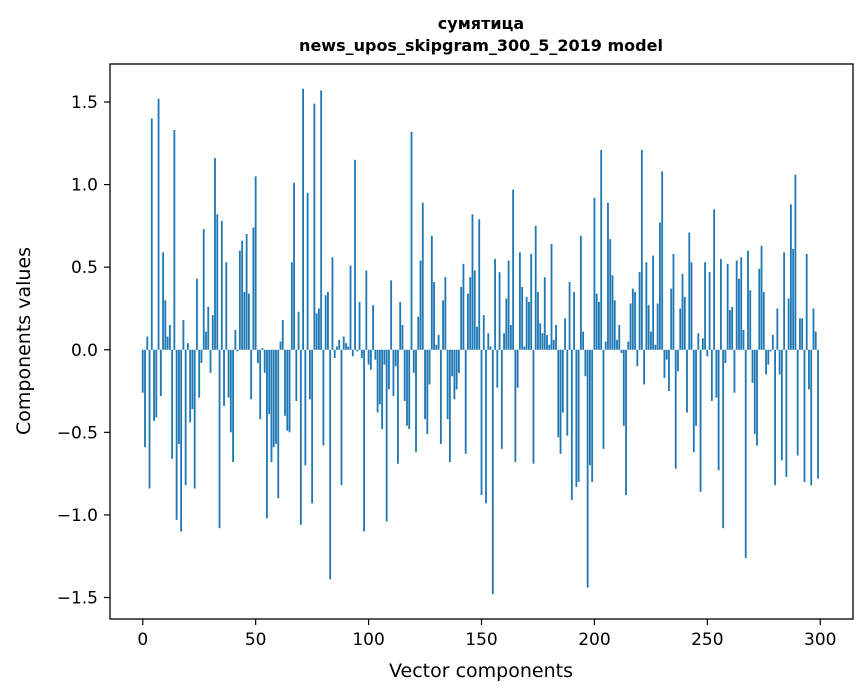  Describe the element at coordinates (594, 640) in the screenshot. I see `x-tick-label: 200` at that location.